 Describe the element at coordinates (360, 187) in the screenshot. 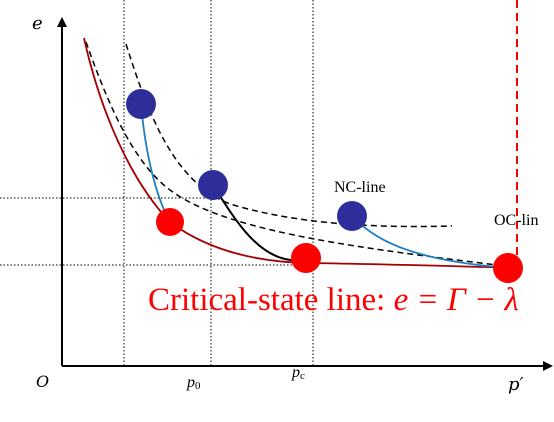

I see `nc-line-label: NC-line` at that location.